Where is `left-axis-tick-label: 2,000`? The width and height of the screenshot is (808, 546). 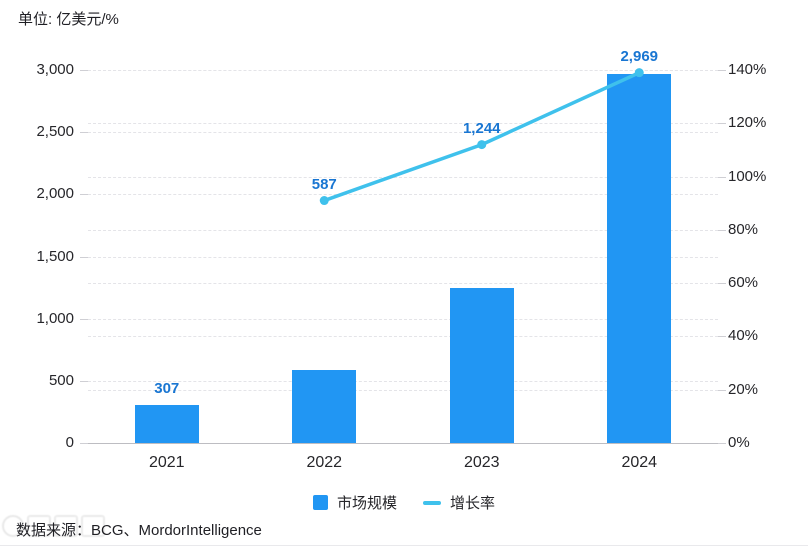
left-axis-tick-label: 2,000 is located at coordinates (55, 194).